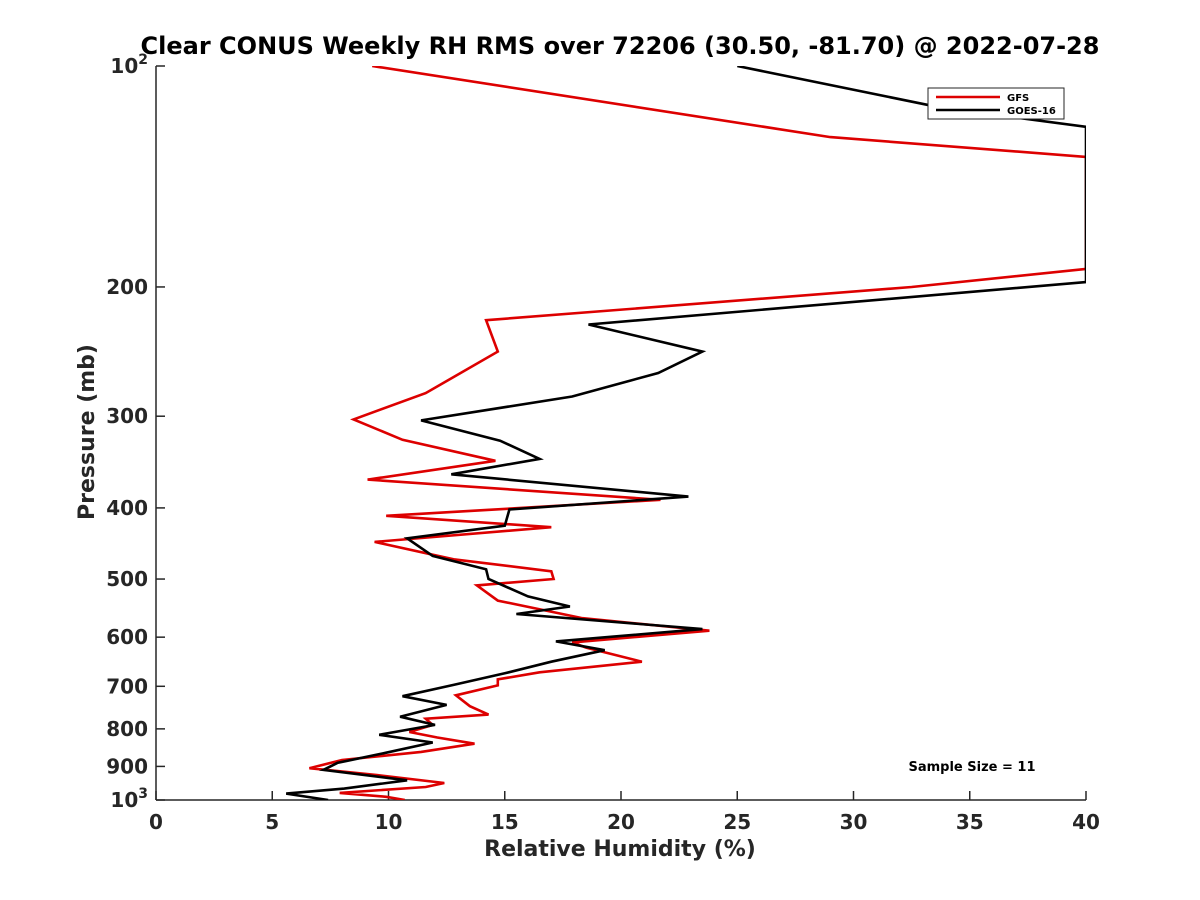 The width and height of the screenshot is (1200, 900). What do you see at coordinates (127, 766) in the screenshot?
I see `y-tick-label: 900` at bounding box center [127, 766].